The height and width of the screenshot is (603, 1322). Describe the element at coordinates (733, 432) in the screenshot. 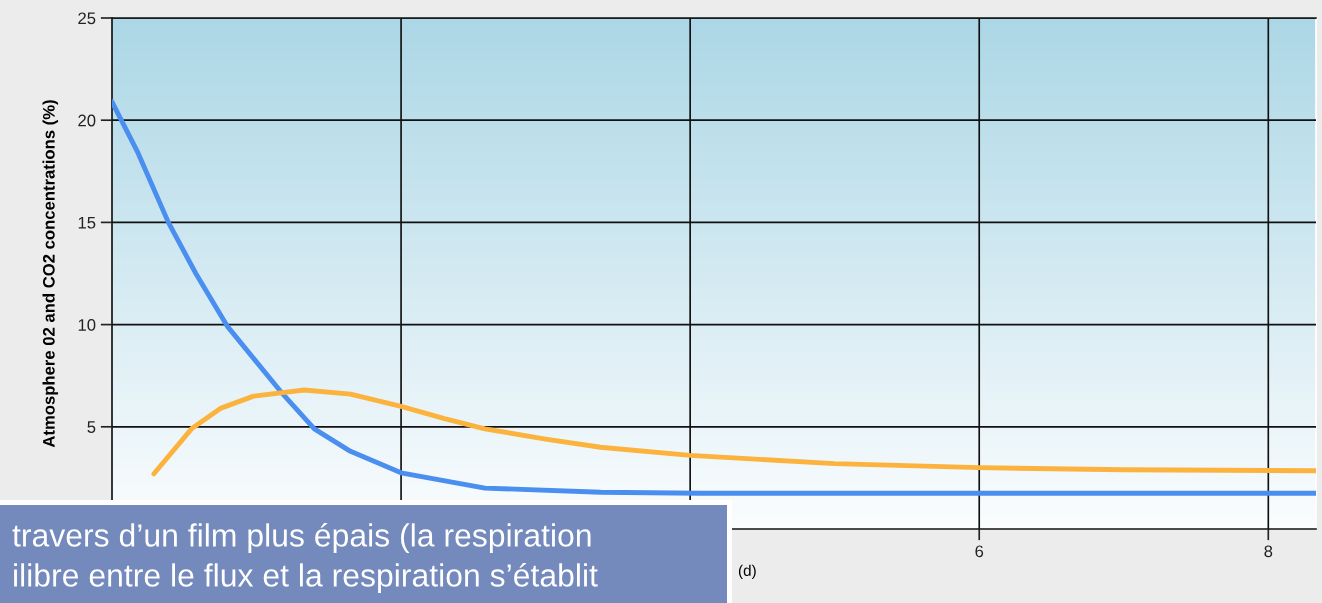

I see `line-series` at that location.